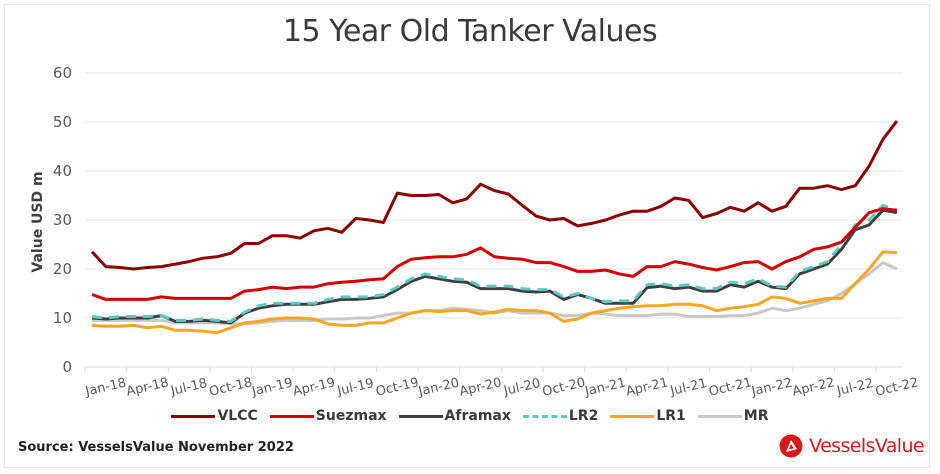  What do you see at coordinates (719, 416) in the screenshot?
I see `legend-swatch-mr` at bounding box center [719, 416].